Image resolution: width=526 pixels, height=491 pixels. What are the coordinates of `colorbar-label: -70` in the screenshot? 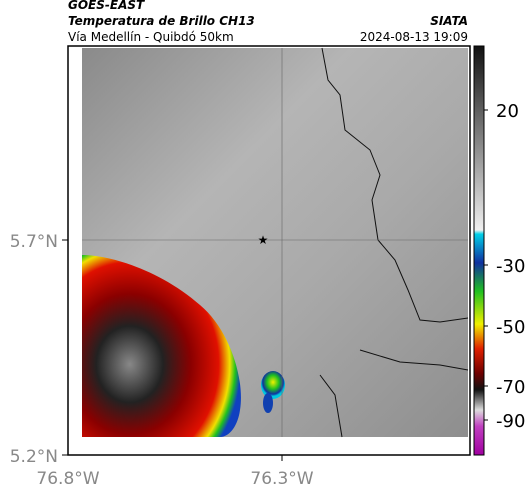 It's located at (510, 387).